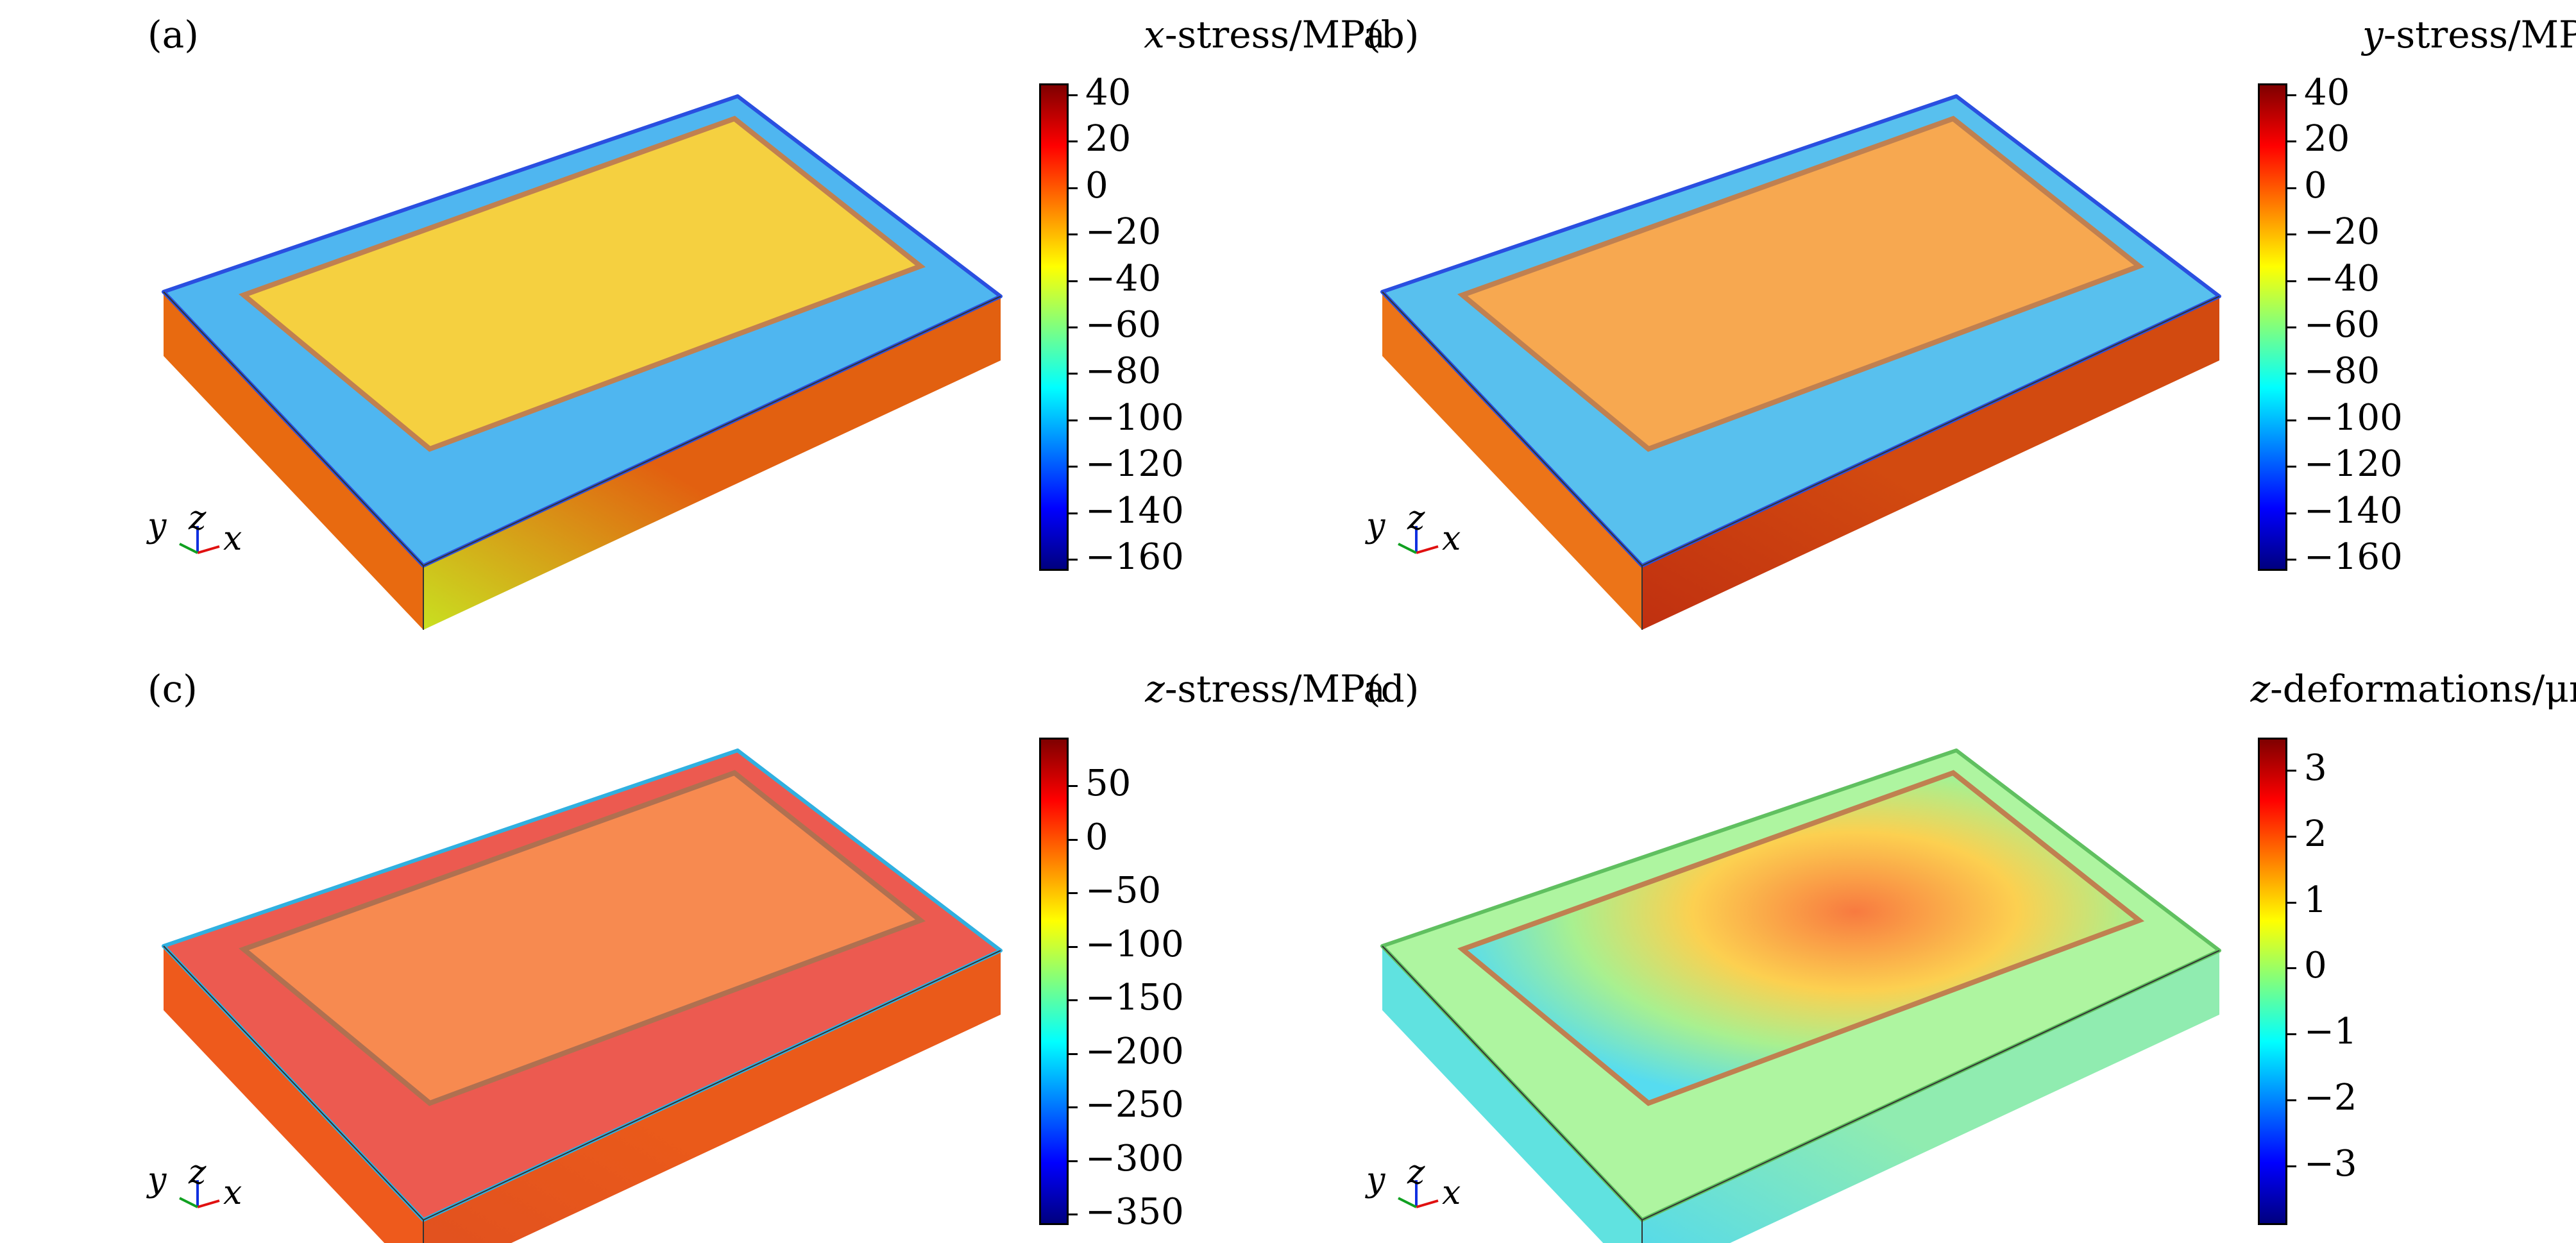 This screenshot has height=1243, width=2576. What do you see at coordinates (2342, 232) in the screenshot?
I see `tick-label: −20` at bounding box center [2342, 232].